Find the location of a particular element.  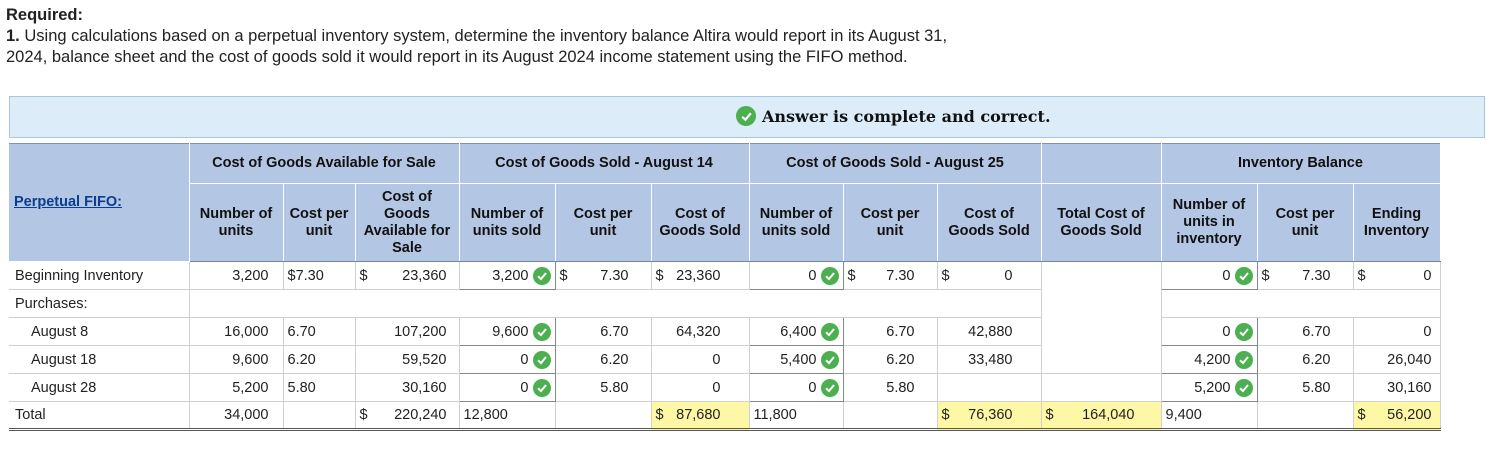

hdr-total-cogs: Total Cost of Goods Sold is located at coordinates (1101, 222).